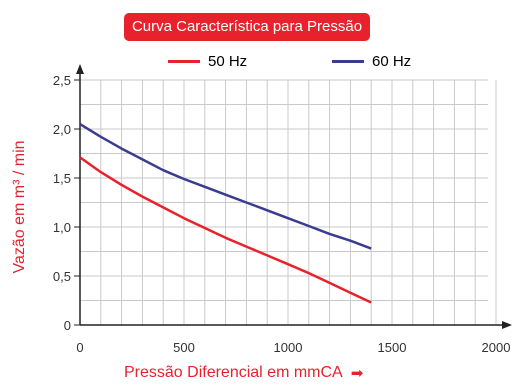  Describe the element at coordinates (233, 372) in the screenshot. I see `x-axis-label: Pressão Diferencial em mmCA` at that location.